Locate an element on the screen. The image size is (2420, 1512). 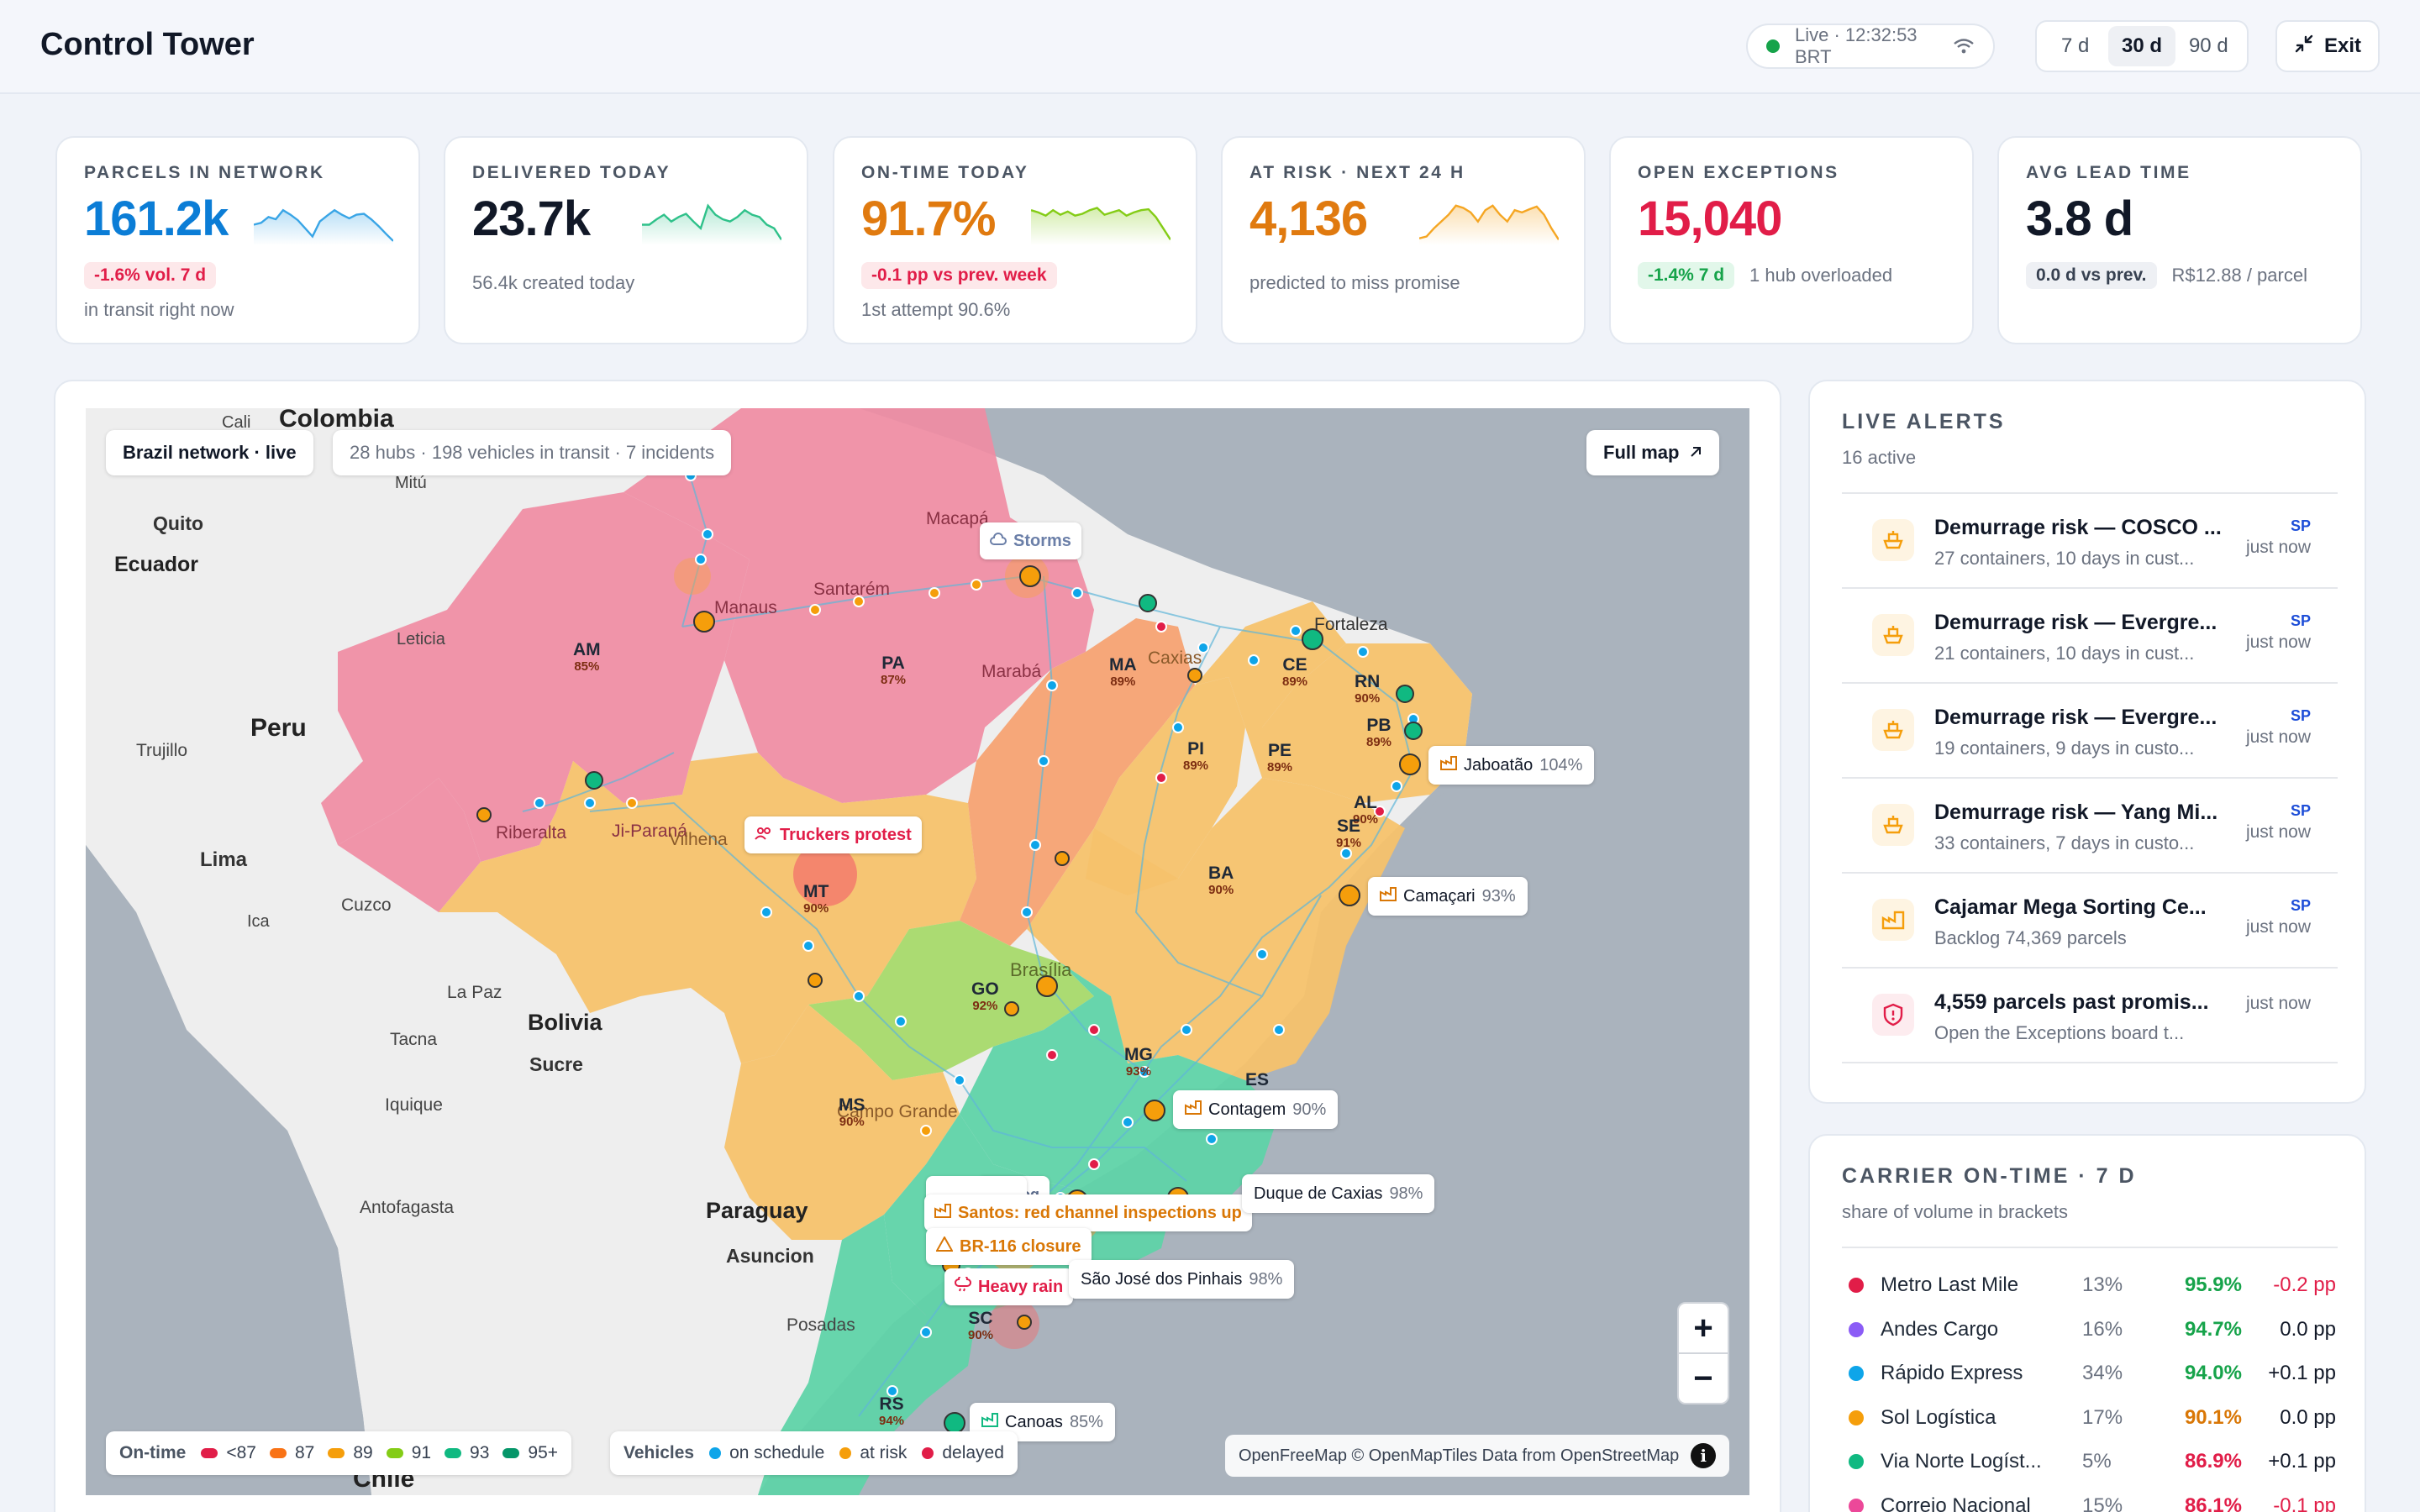
legend-label: <87 is located at coordinates (241, 1452).